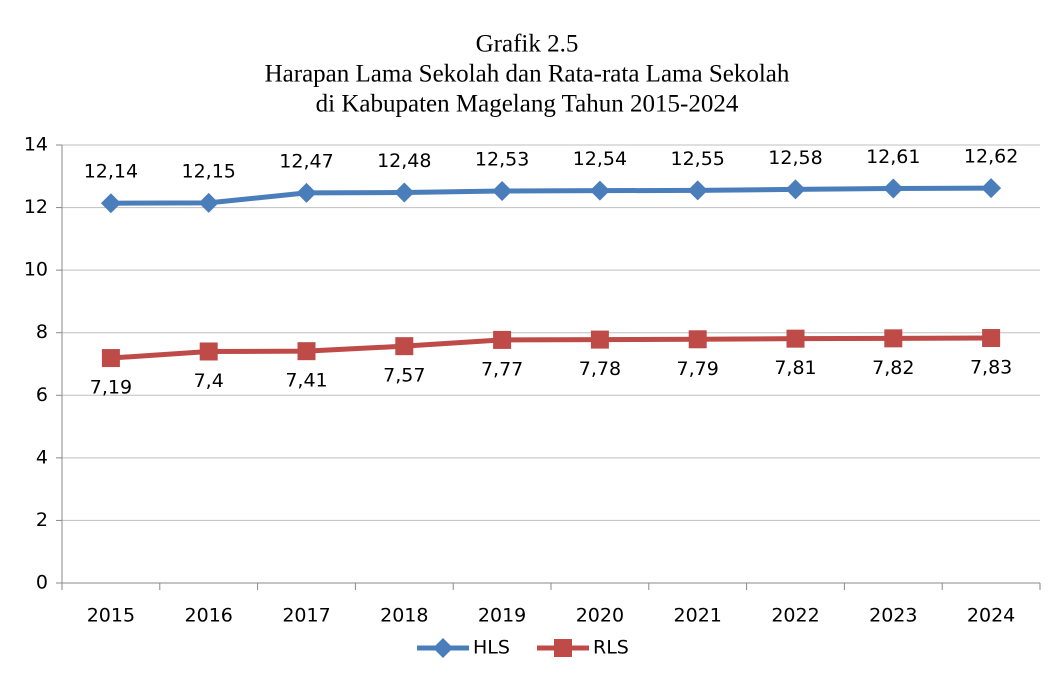  I want to click on data-label: 7,19, so click(111, 388).